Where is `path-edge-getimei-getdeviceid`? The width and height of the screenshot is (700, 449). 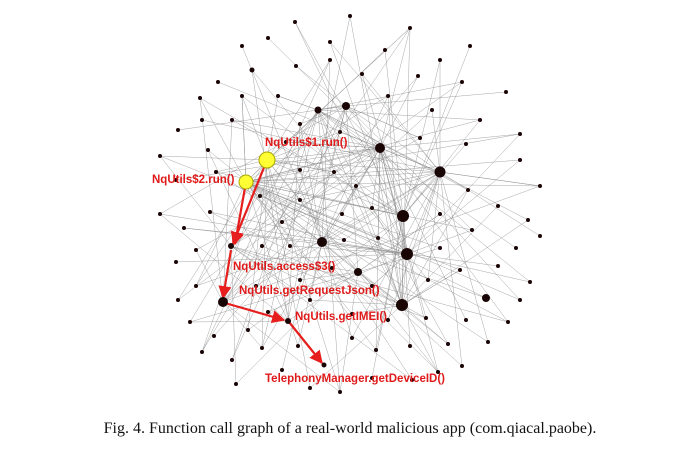
path-edge-getimei-getdeviceid is located at coordinates (305, 343).